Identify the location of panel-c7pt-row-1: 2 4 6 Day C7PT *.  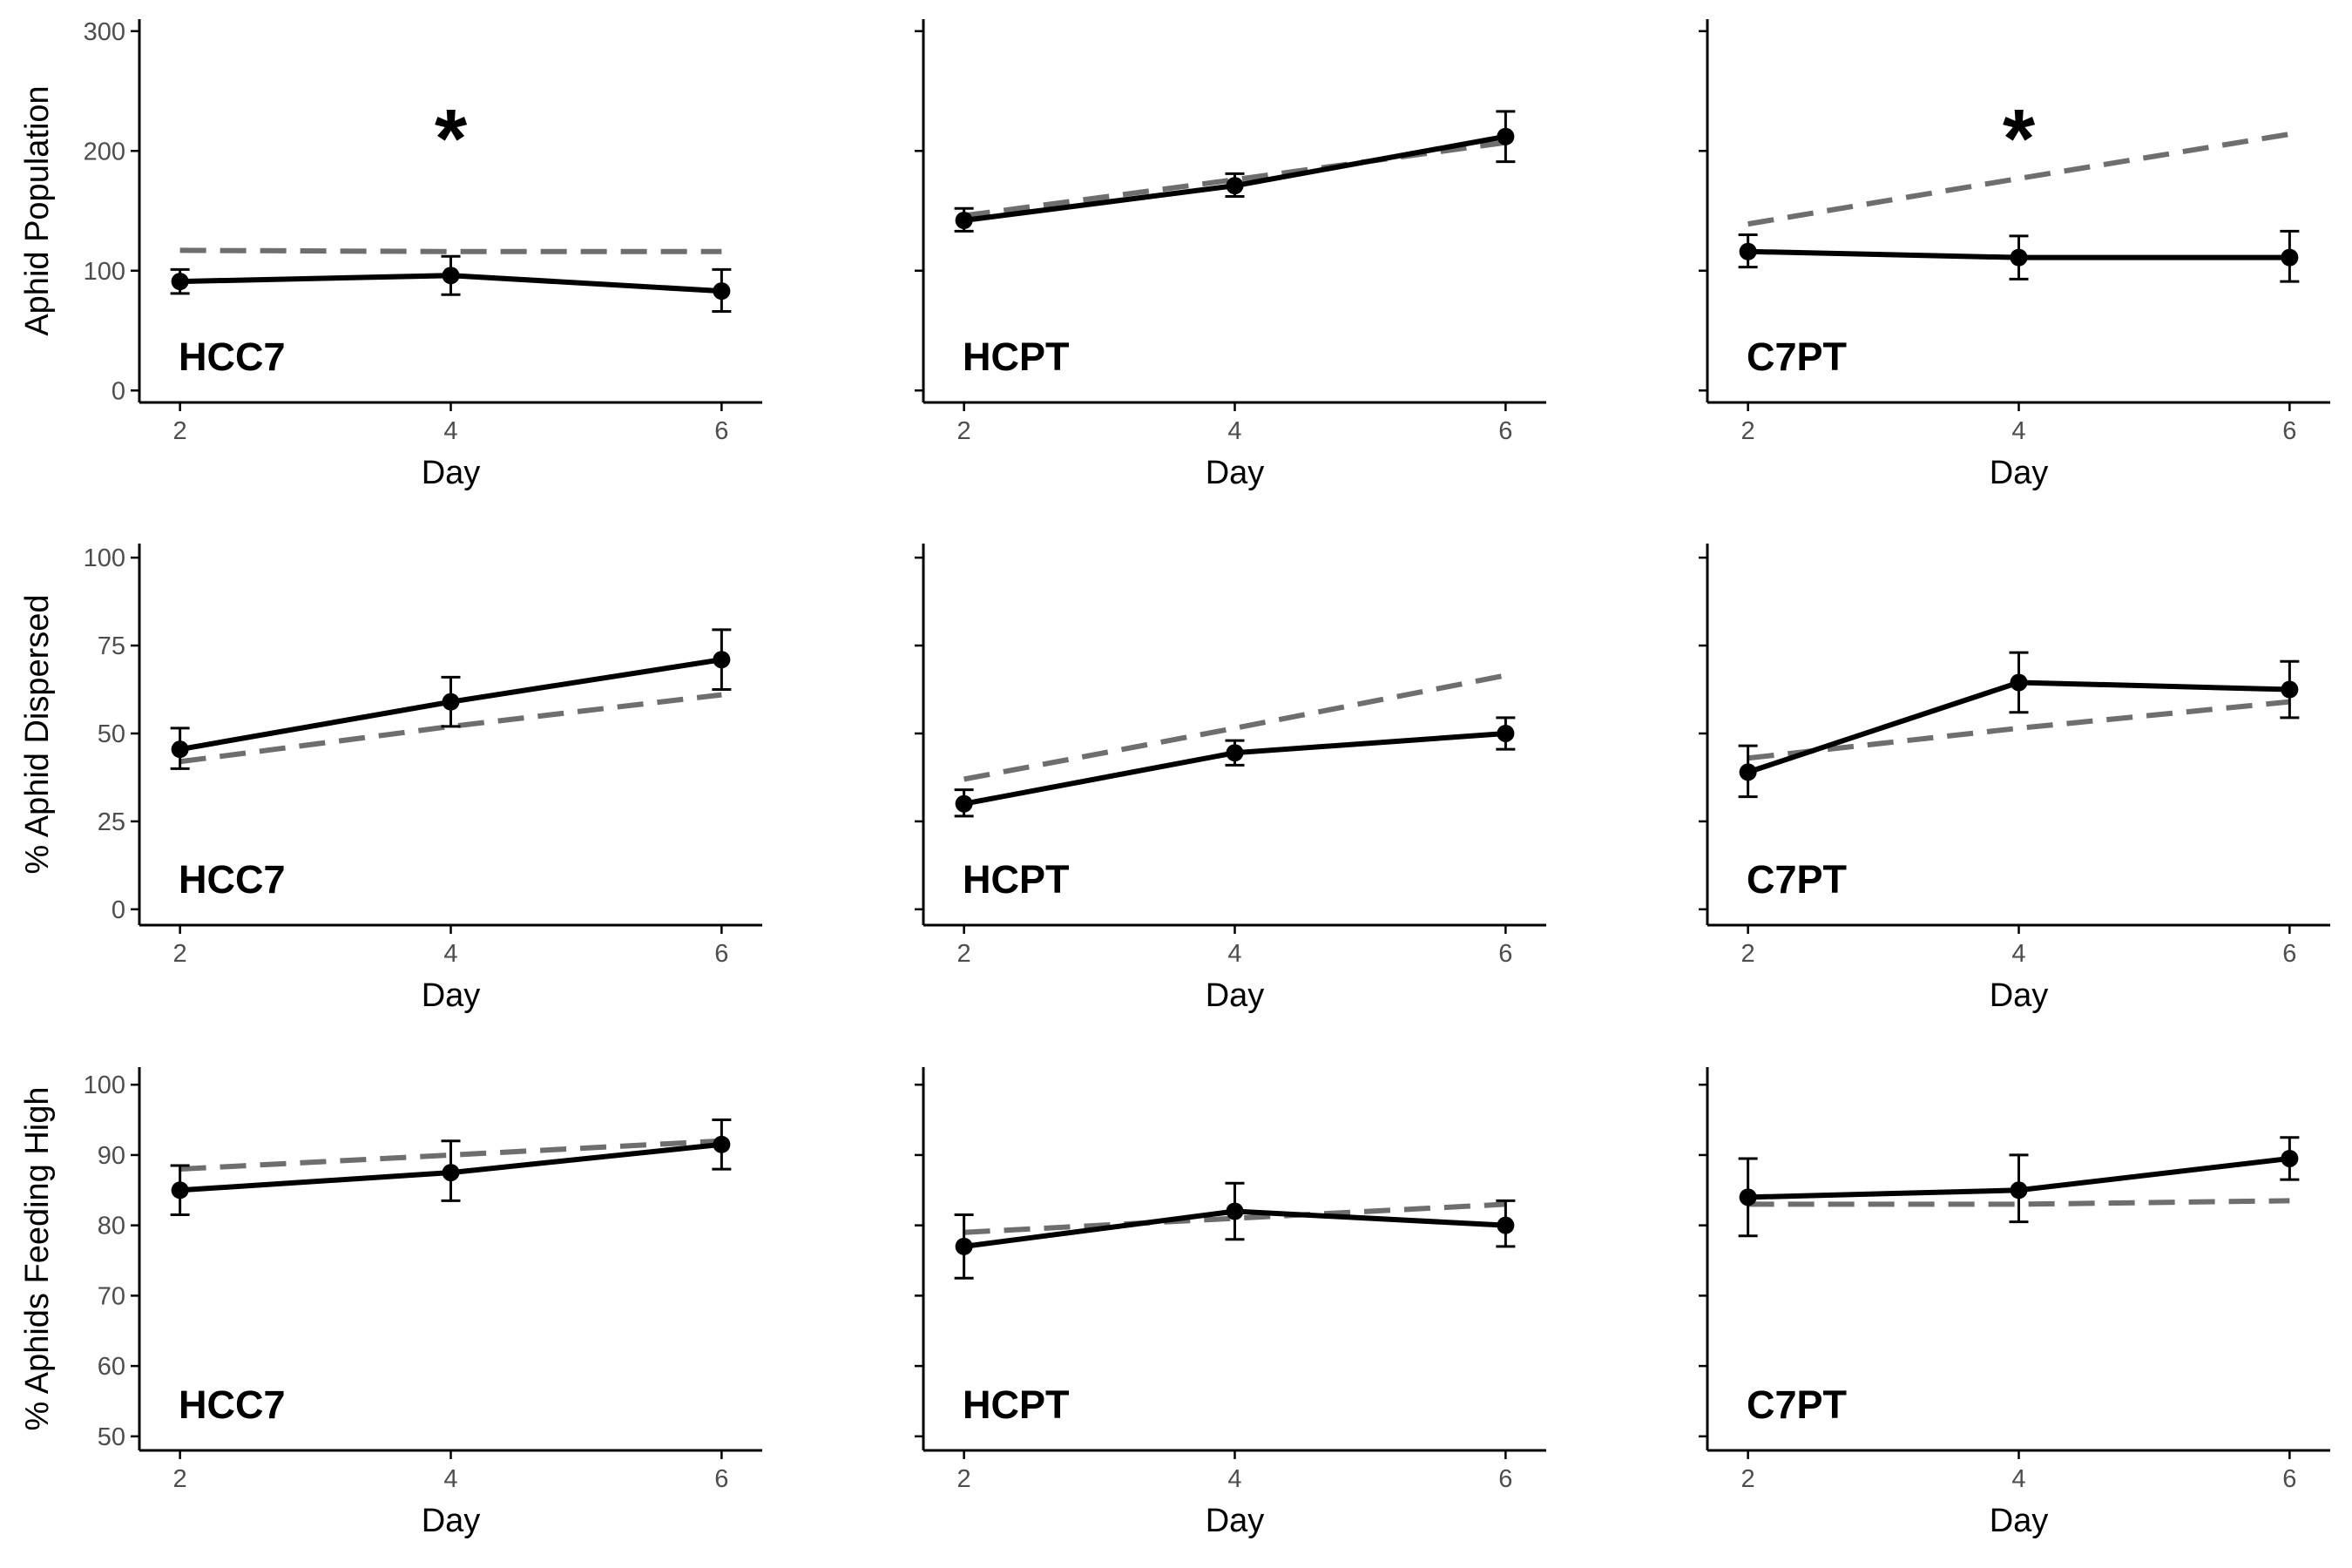
(2014, 255).